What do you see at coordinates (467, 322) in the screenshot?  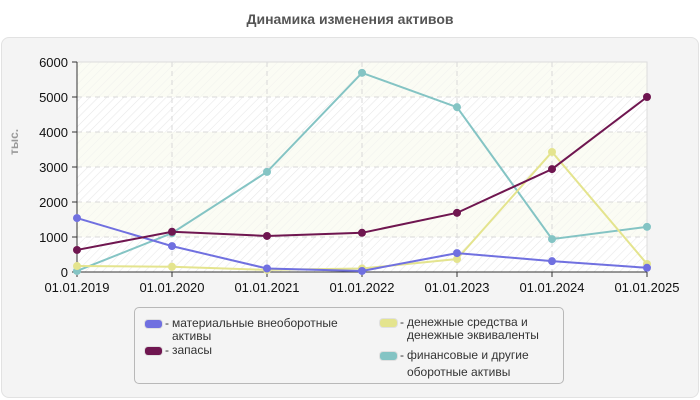 I see `legend-label: денежные средства и` at bounding box center [467, 322].